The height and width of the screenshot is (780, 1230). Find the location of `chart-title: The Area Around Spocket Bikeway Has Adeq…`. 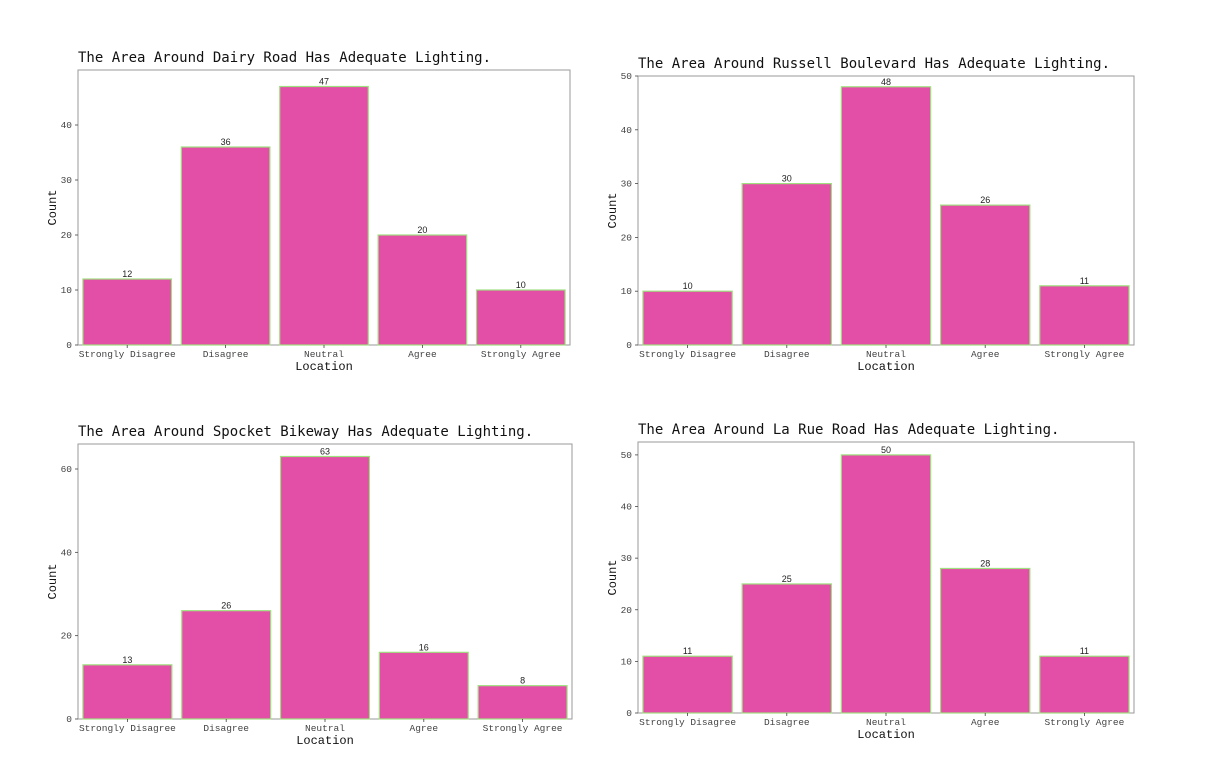

chart-title: The Area Around Spocket Bikeway Has Adeq… is located at coordinates (305, 432).